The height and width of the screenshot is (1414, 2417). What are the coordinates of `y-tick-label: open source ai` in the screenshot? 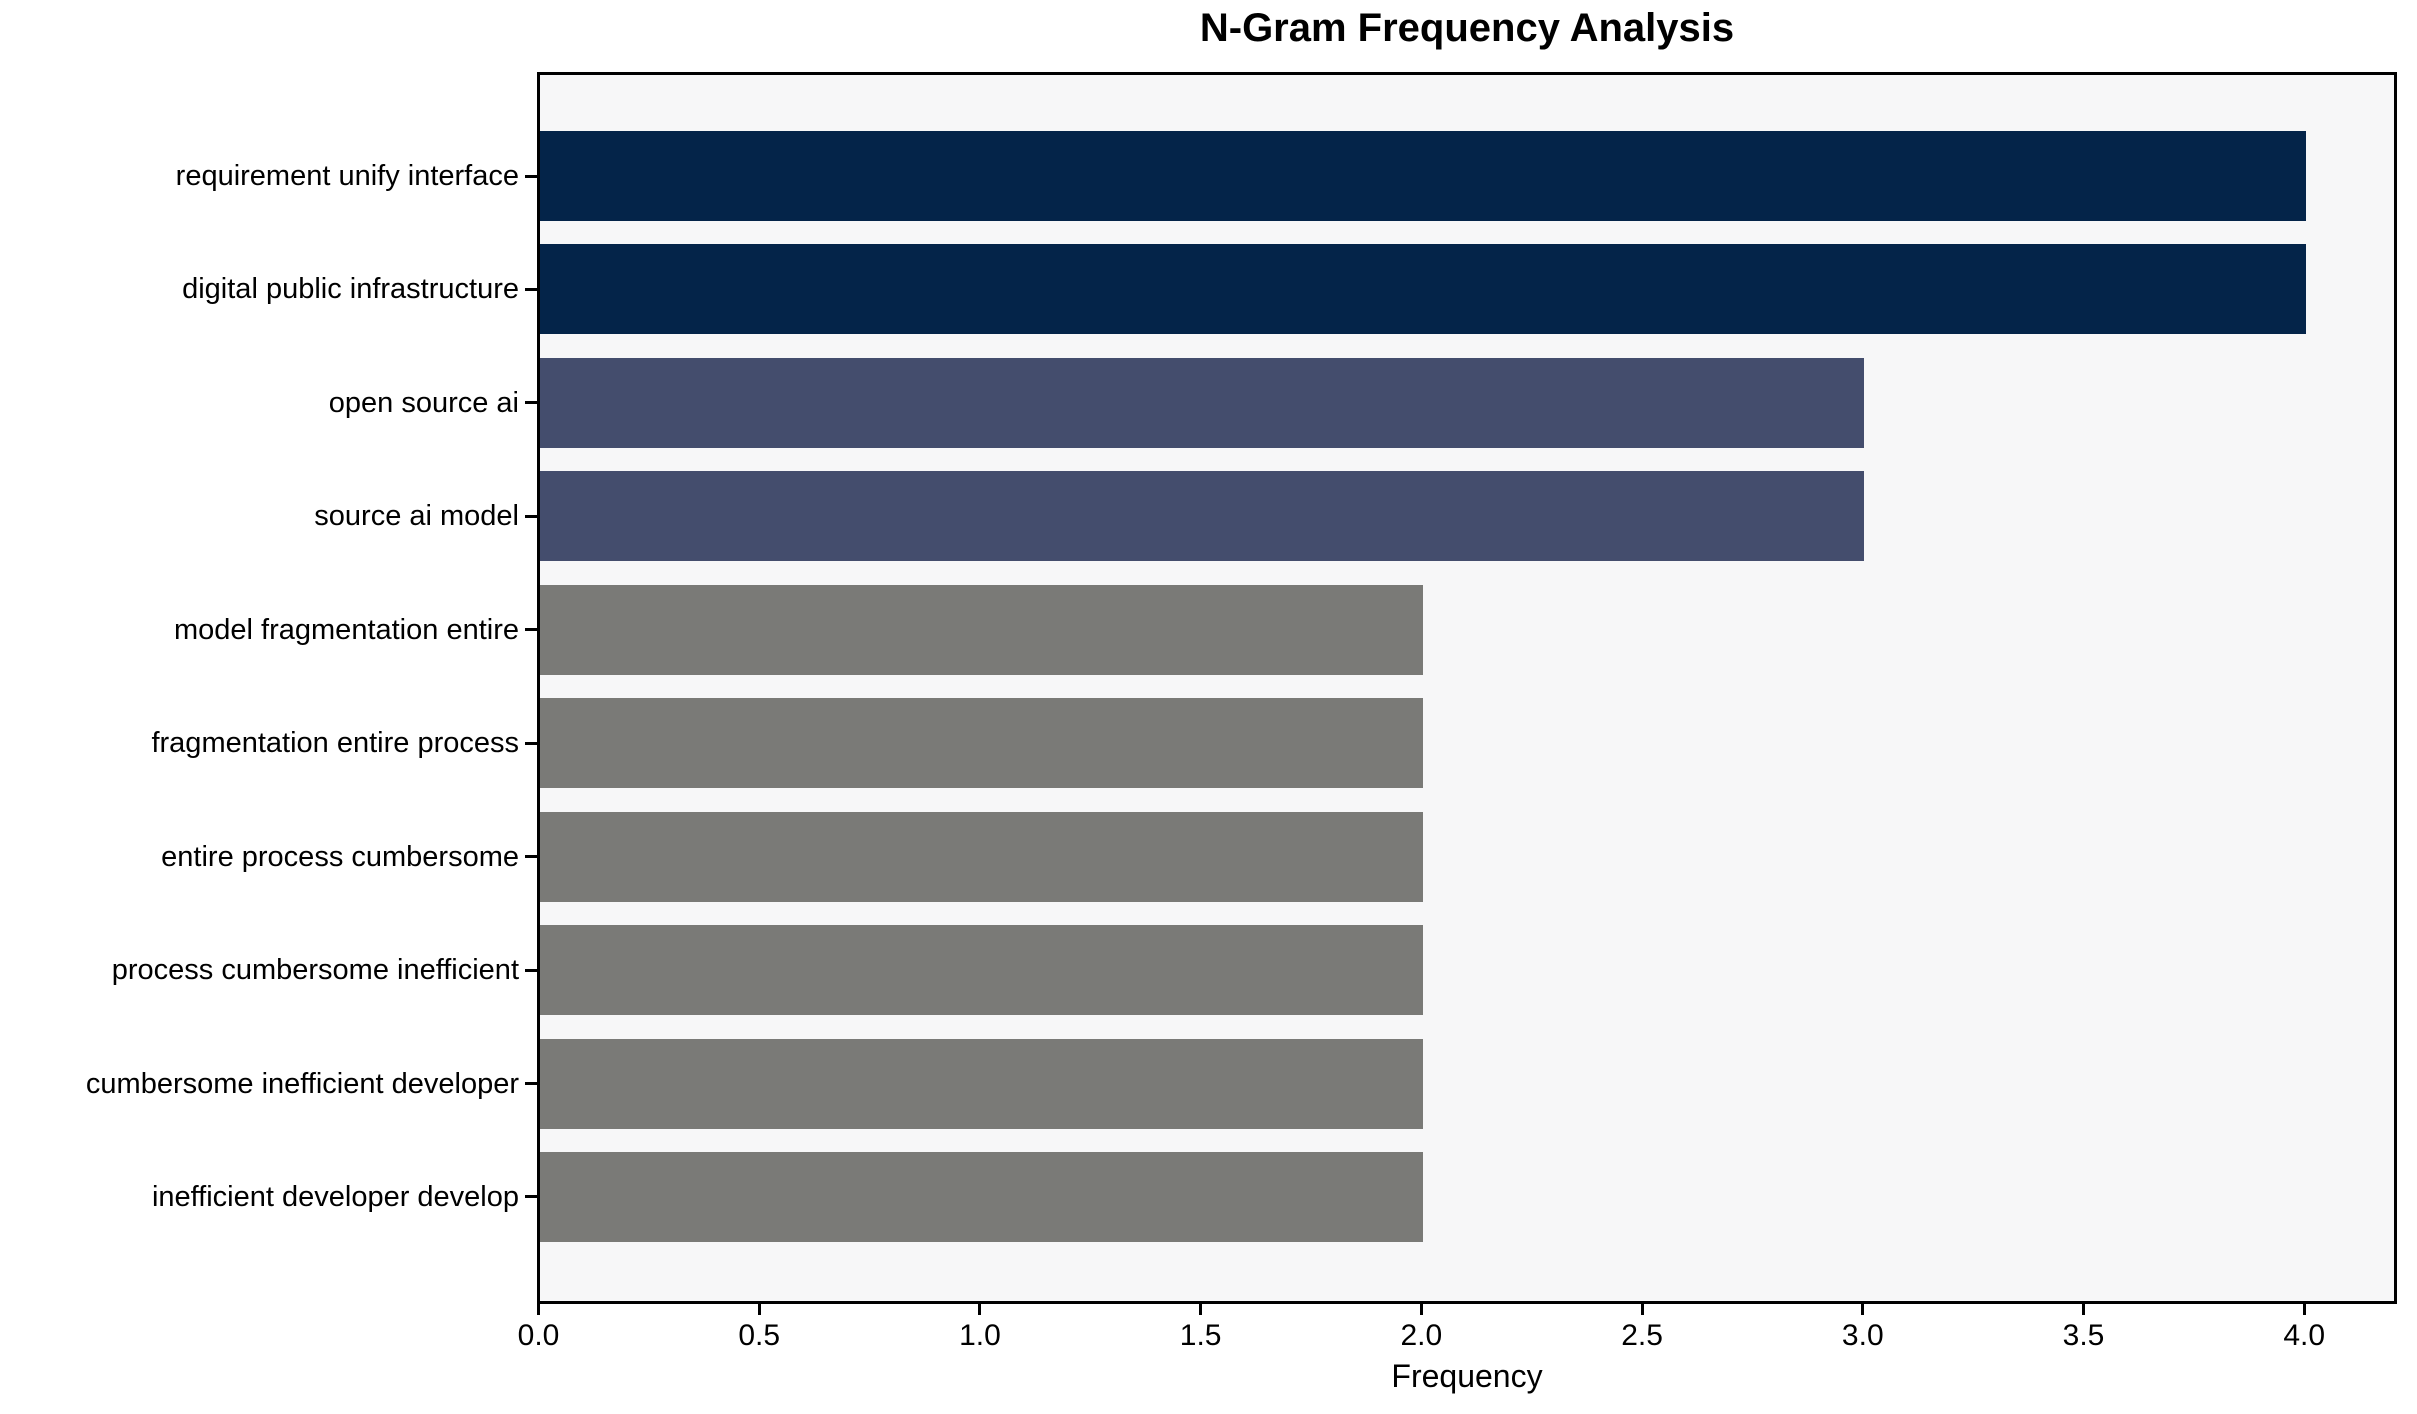 It's located at (423, 402).